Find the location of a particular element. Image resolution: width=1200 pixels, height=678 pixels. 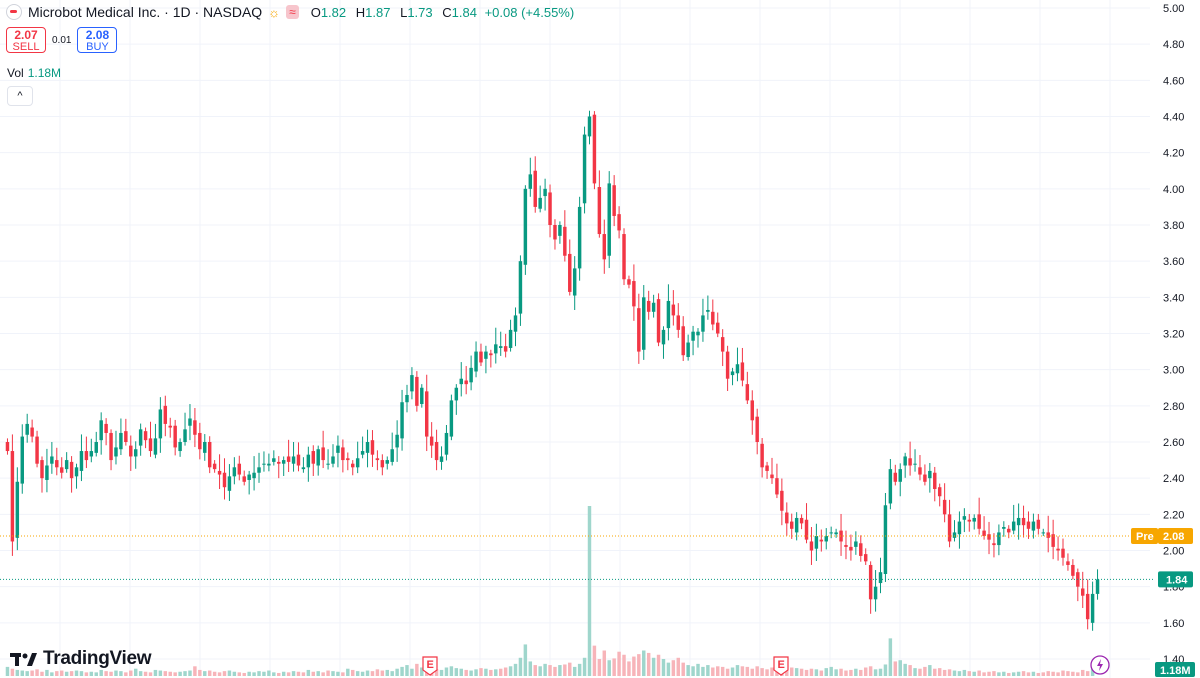

y-tick-label: 3.20 is located at coordinates (1173, 335).